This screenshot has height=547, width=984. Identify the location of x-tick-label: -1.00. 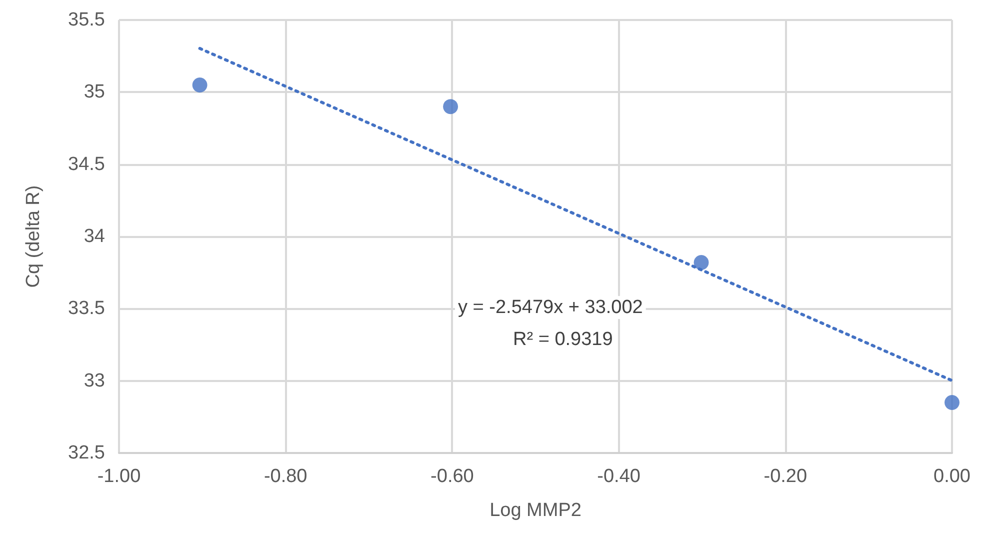
(119, 476).